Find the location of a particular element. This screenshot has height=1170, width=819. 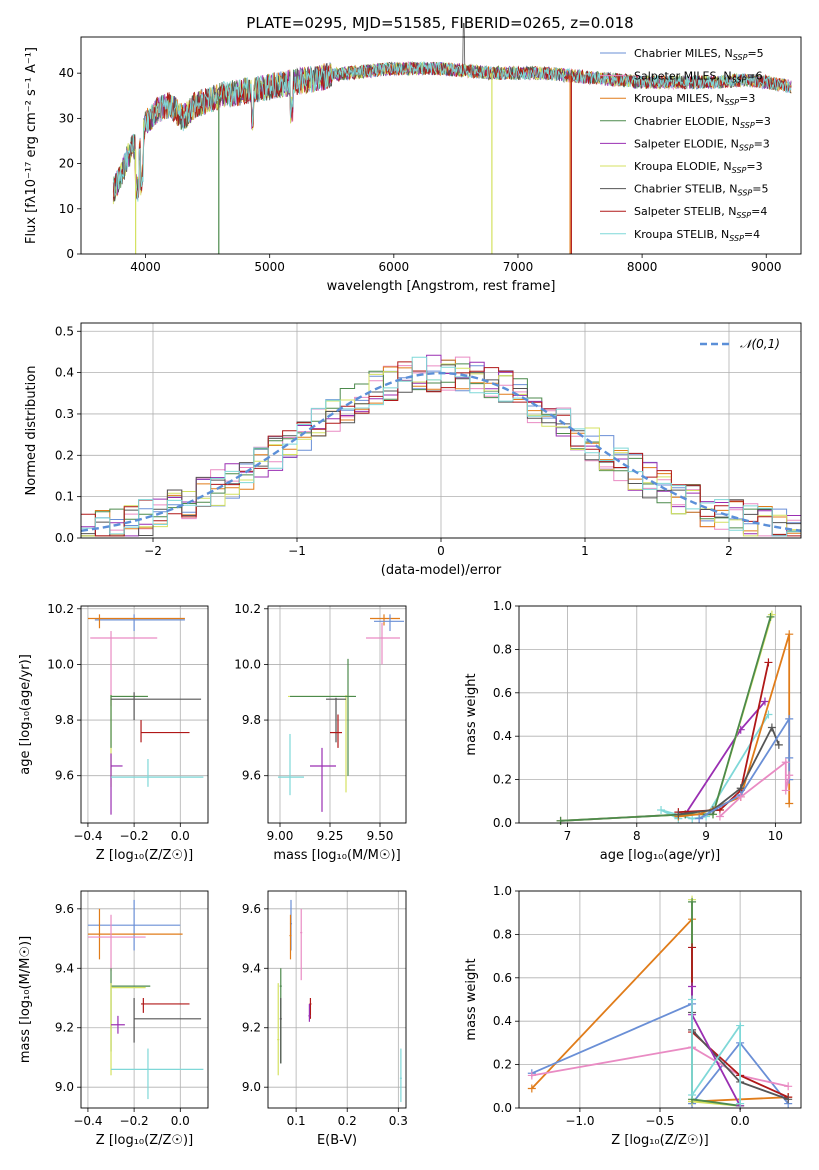

chart-mass-vs-ebv: 0.1 0.2 0.3 9.0 9.2 9.4 9.6 E(B-V) is located at coordinates (325, 1019).